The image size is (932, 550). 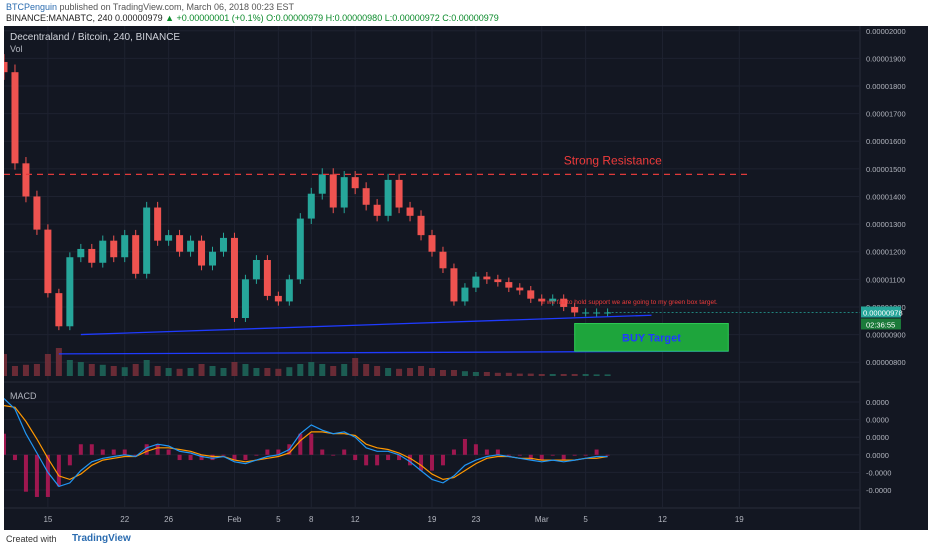 I want to click on price-tick-label: 0.00001900, so click(x=886, y=58).